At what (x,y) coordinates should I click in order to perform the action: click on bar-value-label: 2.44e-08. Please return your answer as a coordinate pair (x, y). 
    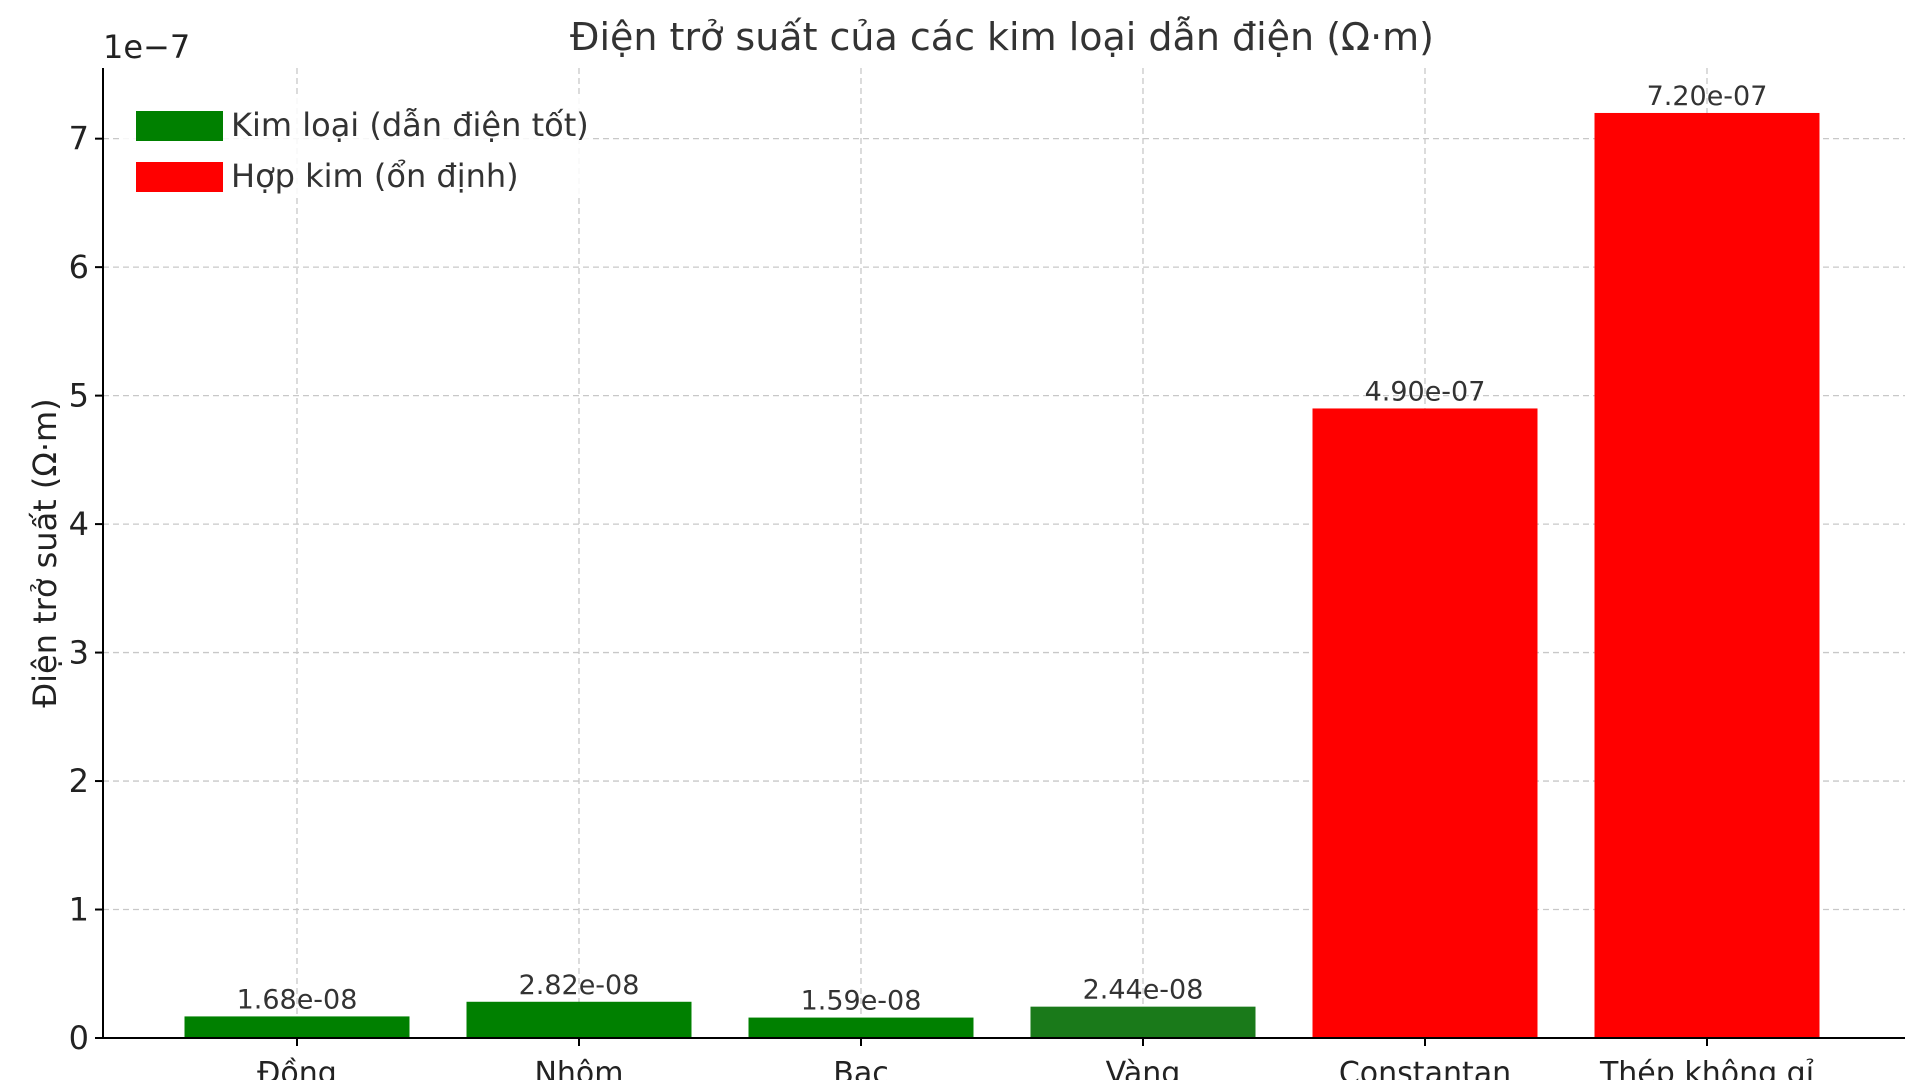
    Looking at the image, I should click on (1143, 990).